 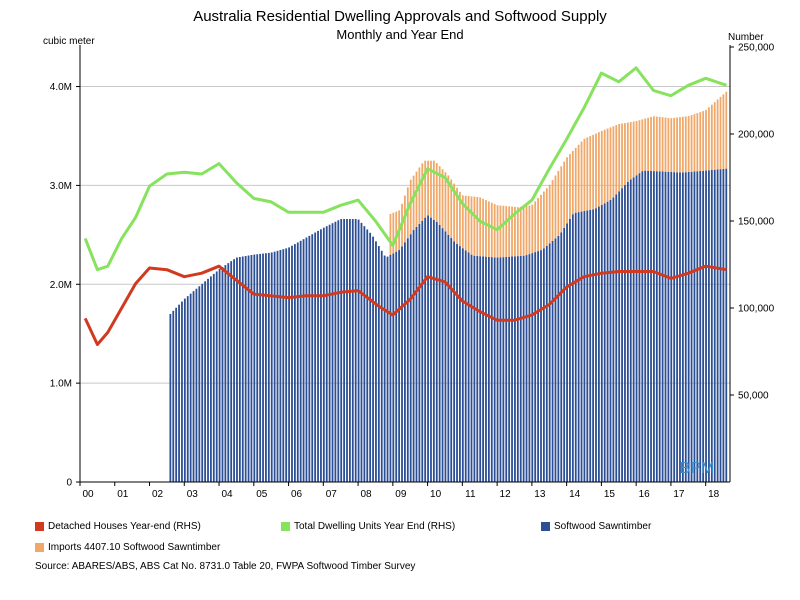 What do you see at coordinates (540, 494) in the screenshot?
I see `x-tick-label: 13` at bounding box center [540, 494].